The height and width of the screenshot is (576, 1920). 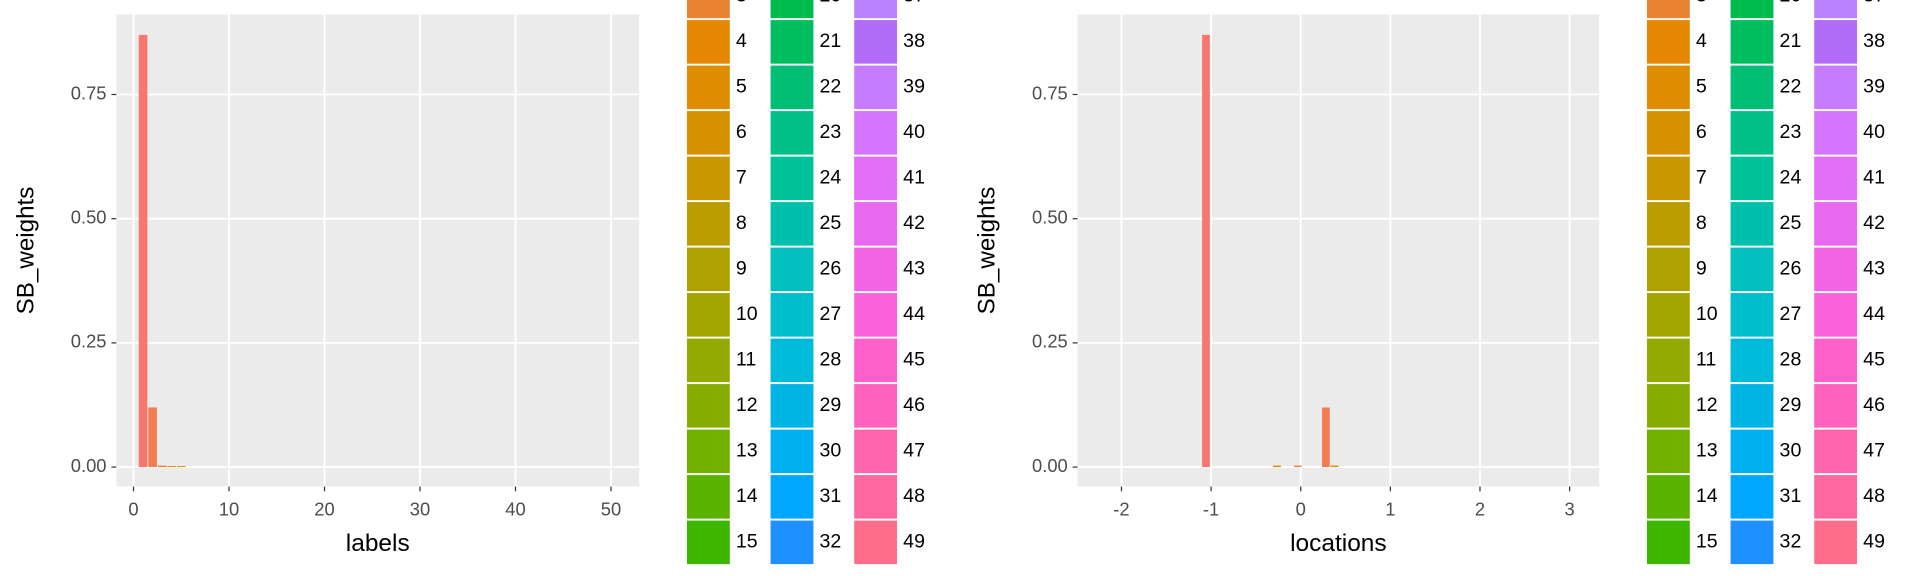 What do you see at coordinates (1874, 223) in the screenshot?
I see `legend-label: 42` at bounding box center [1874, 223].